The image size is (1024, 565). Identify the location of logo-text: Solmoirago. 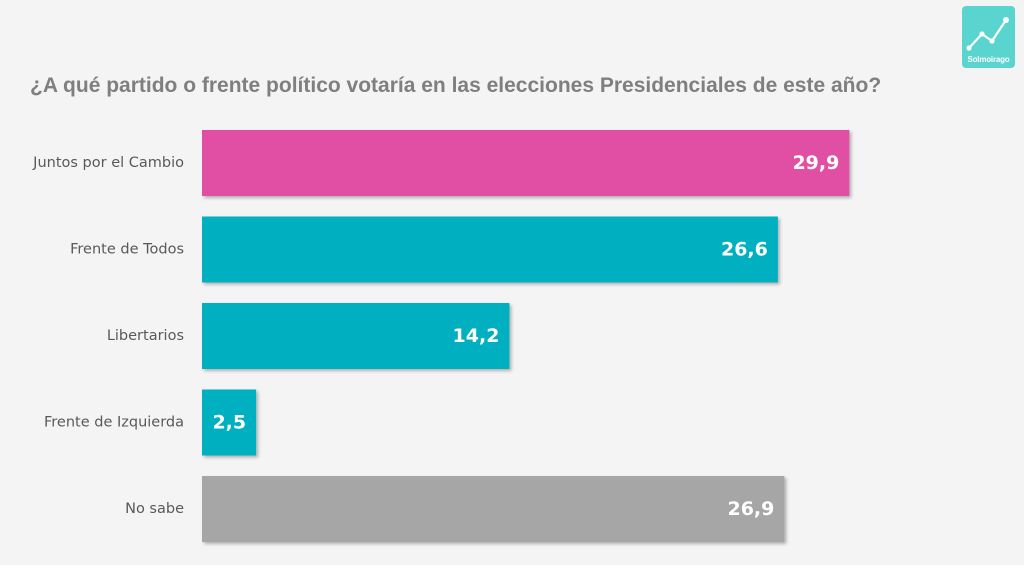
(988, 59).